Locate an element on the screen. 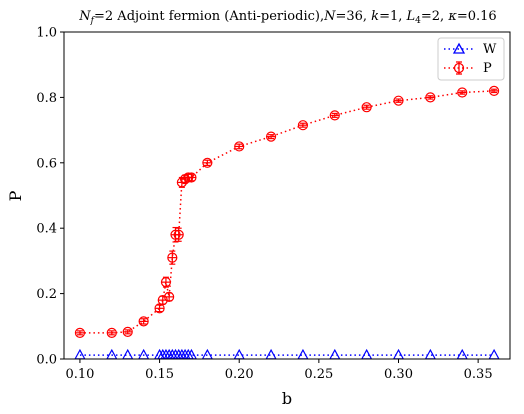 This screenshot has width=524, height=414. y-tick-label: 0.4 is located at coordinates (46, 229).